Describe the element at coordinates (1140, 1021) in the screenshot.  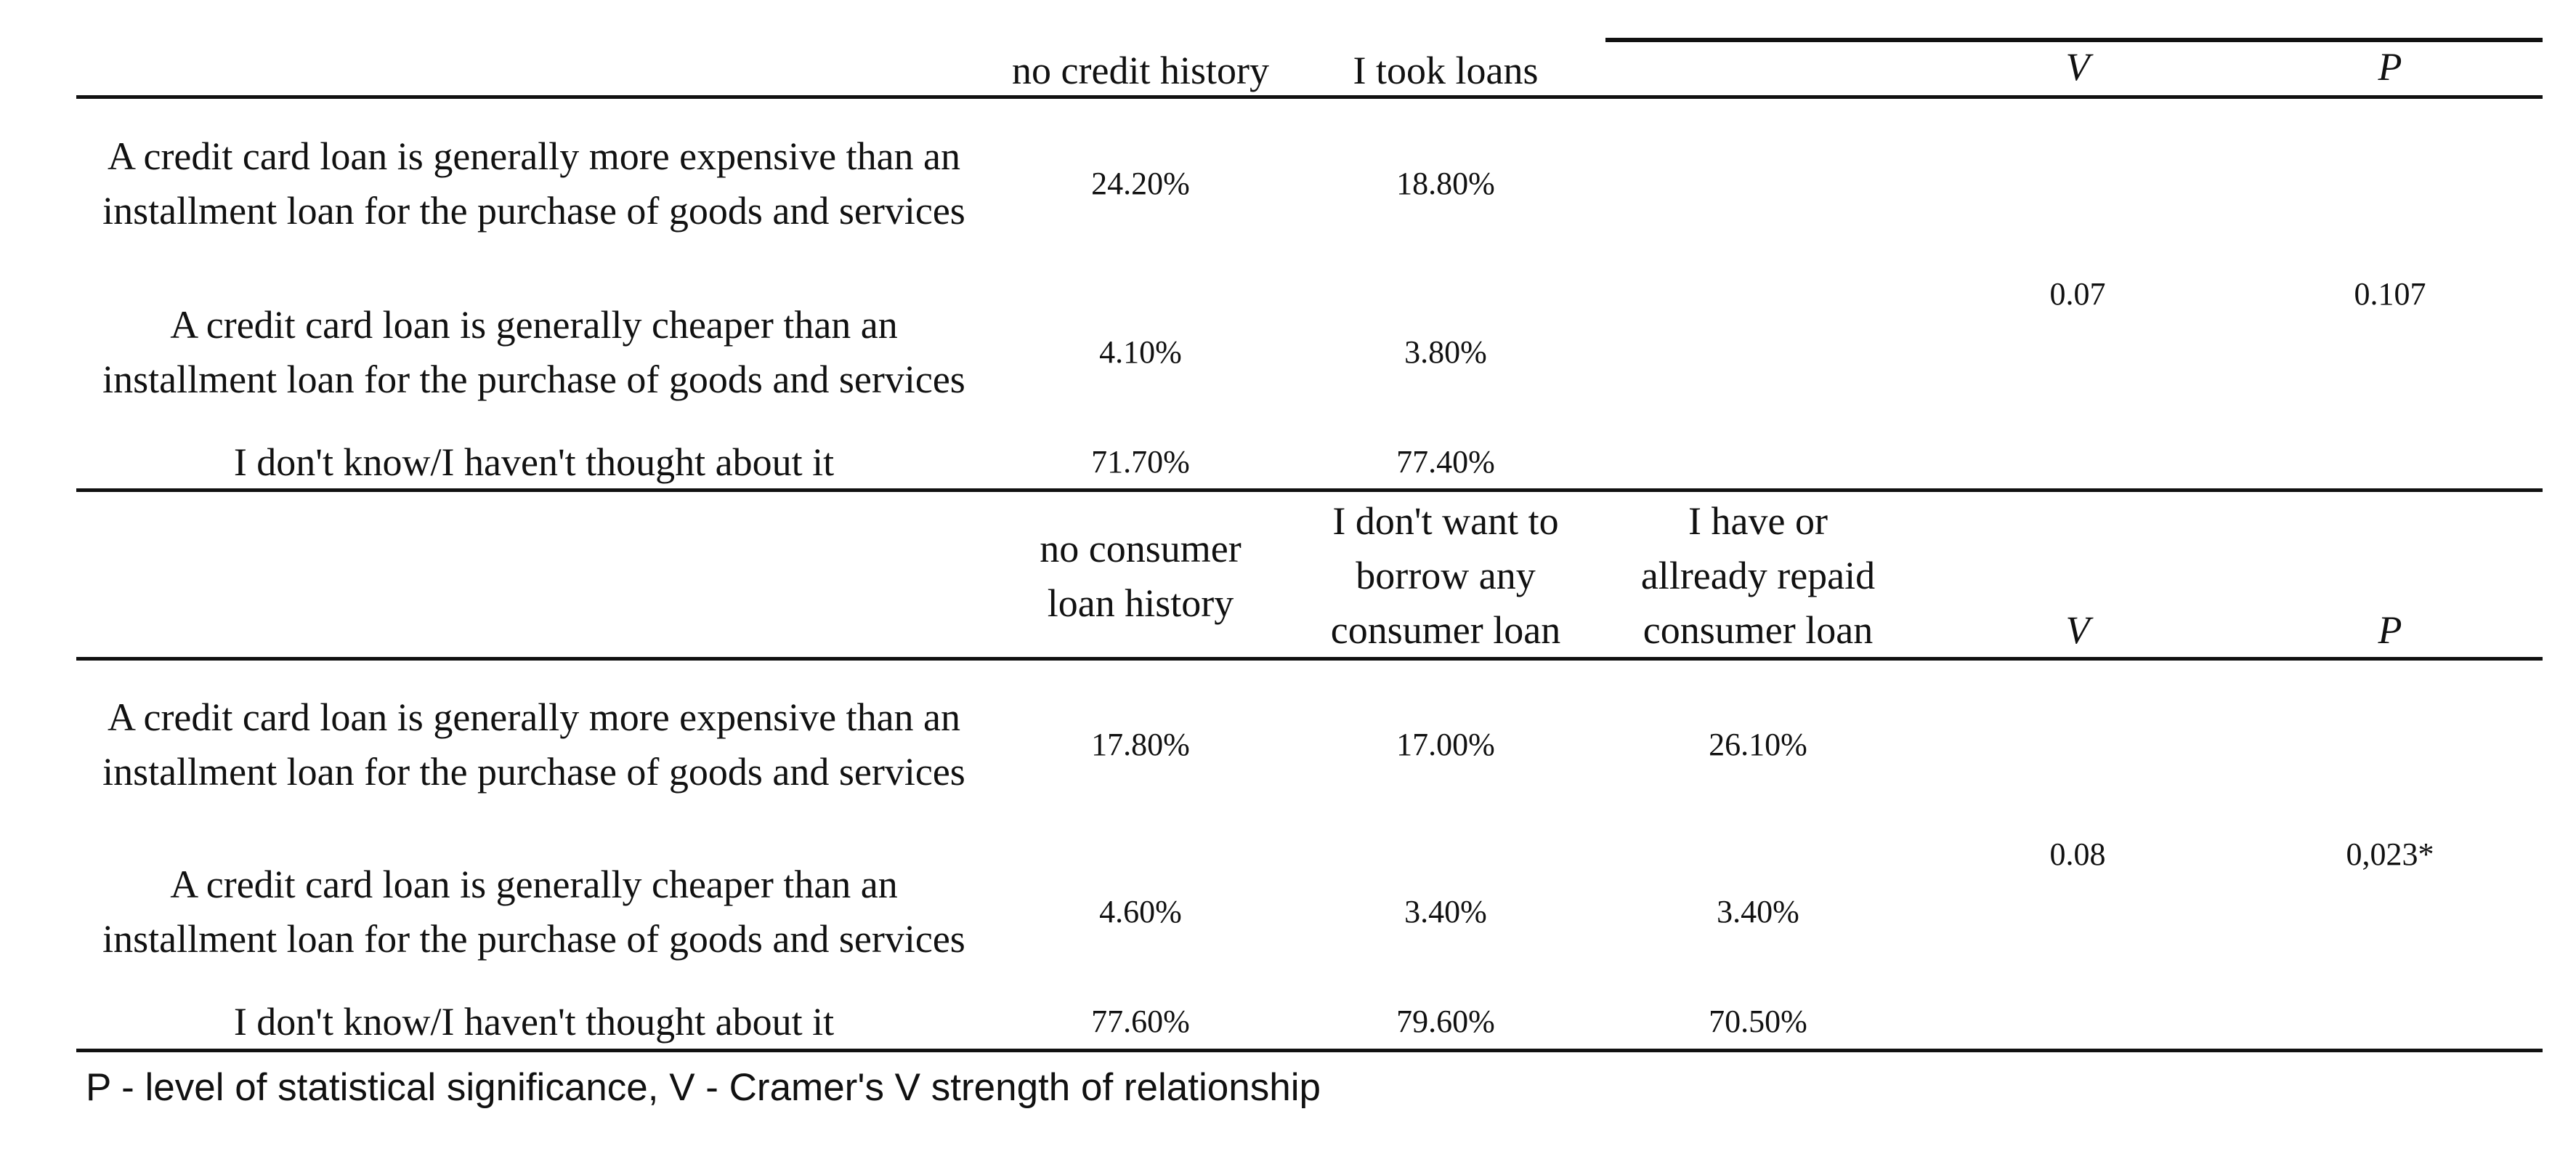
I see `value-cell: 77.60%` at that location.